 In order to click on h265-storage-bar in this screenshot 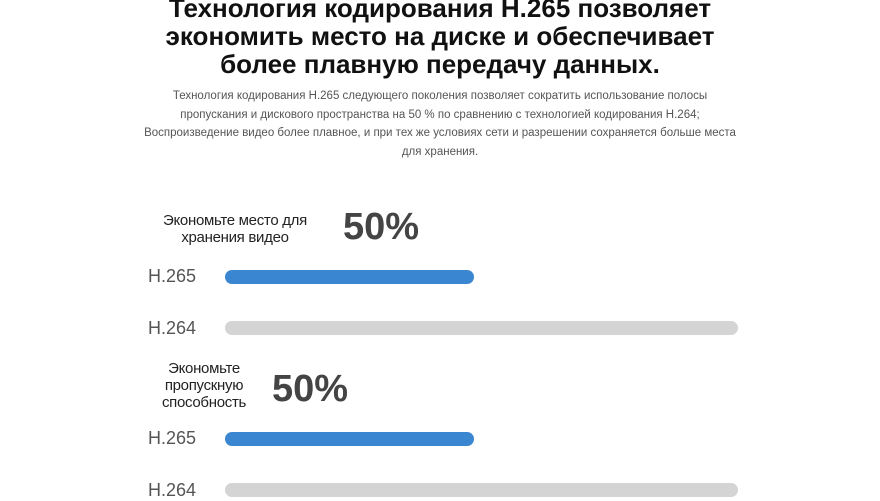, I will do `click(349, 277)`.